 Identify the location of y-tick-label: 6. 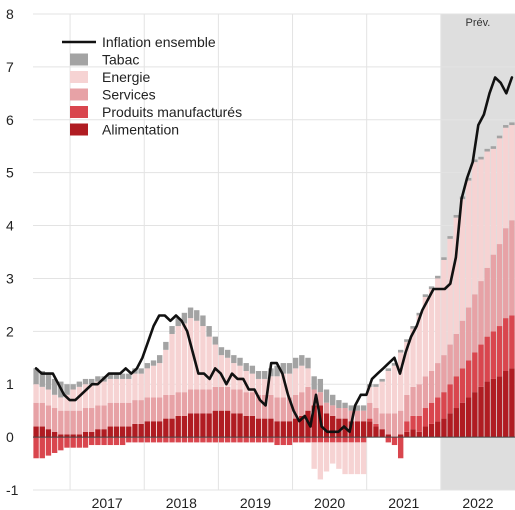
(10, 120).